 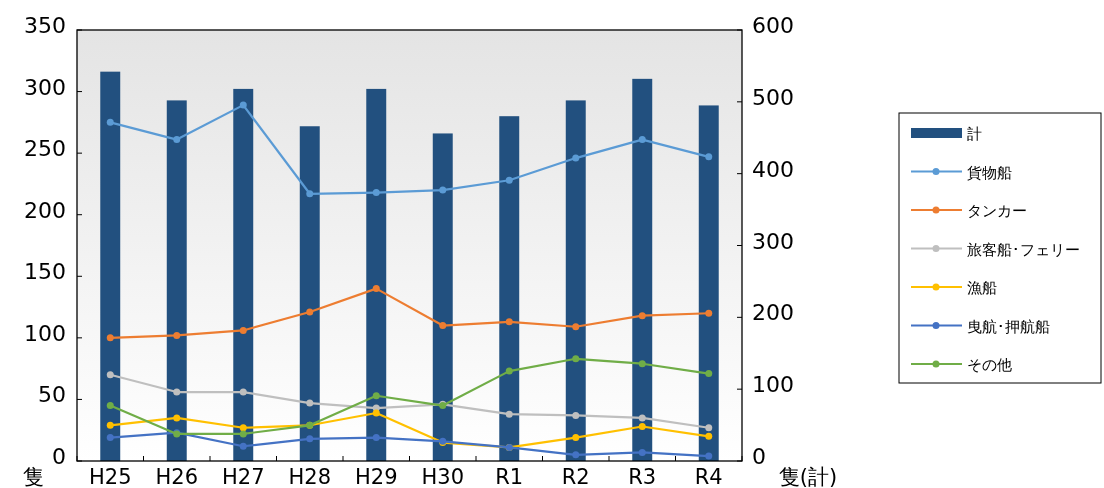 I want to click on x-tick-label: R2, so click(x=575, y=476).